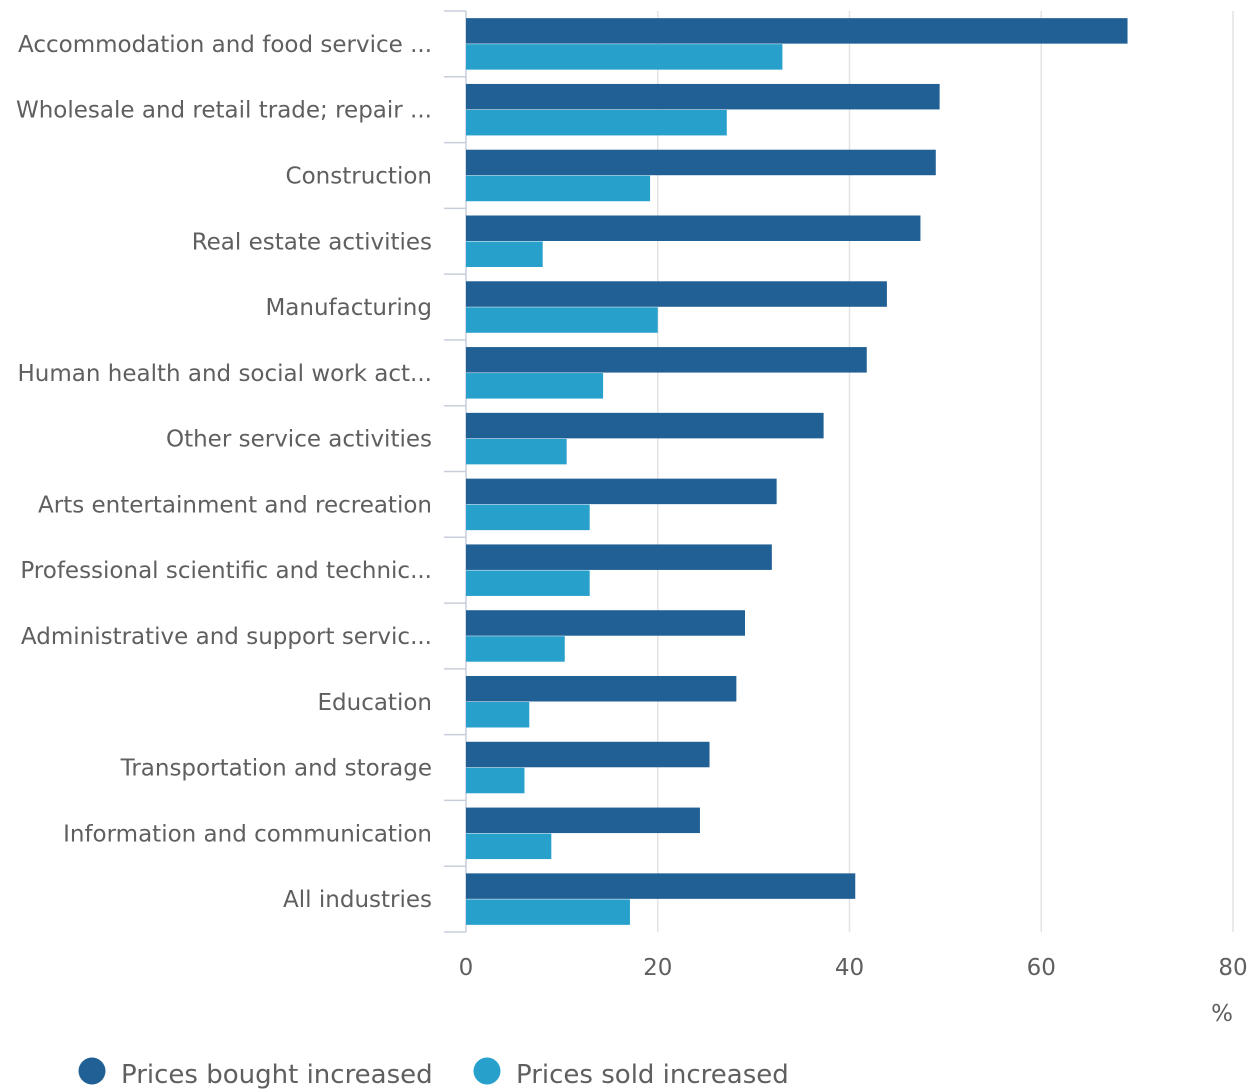 The height and width of the screenshot is (1090, 1257). What do you see at coordinates (359, 176) in the screenshot?
I see `category-label: Construction` at bounding box center [359, 176].